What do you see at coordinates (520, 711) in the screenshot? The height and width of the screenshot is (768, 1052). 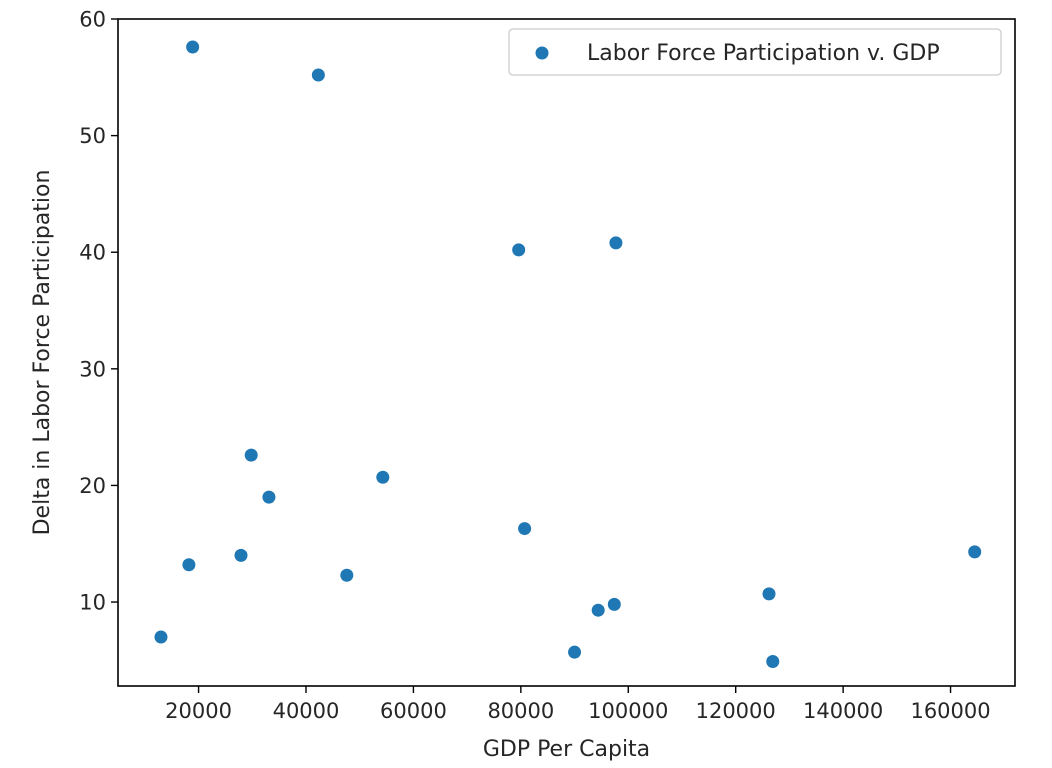 I see `x-tick-label: 80000` at bounding box center [520, 711].